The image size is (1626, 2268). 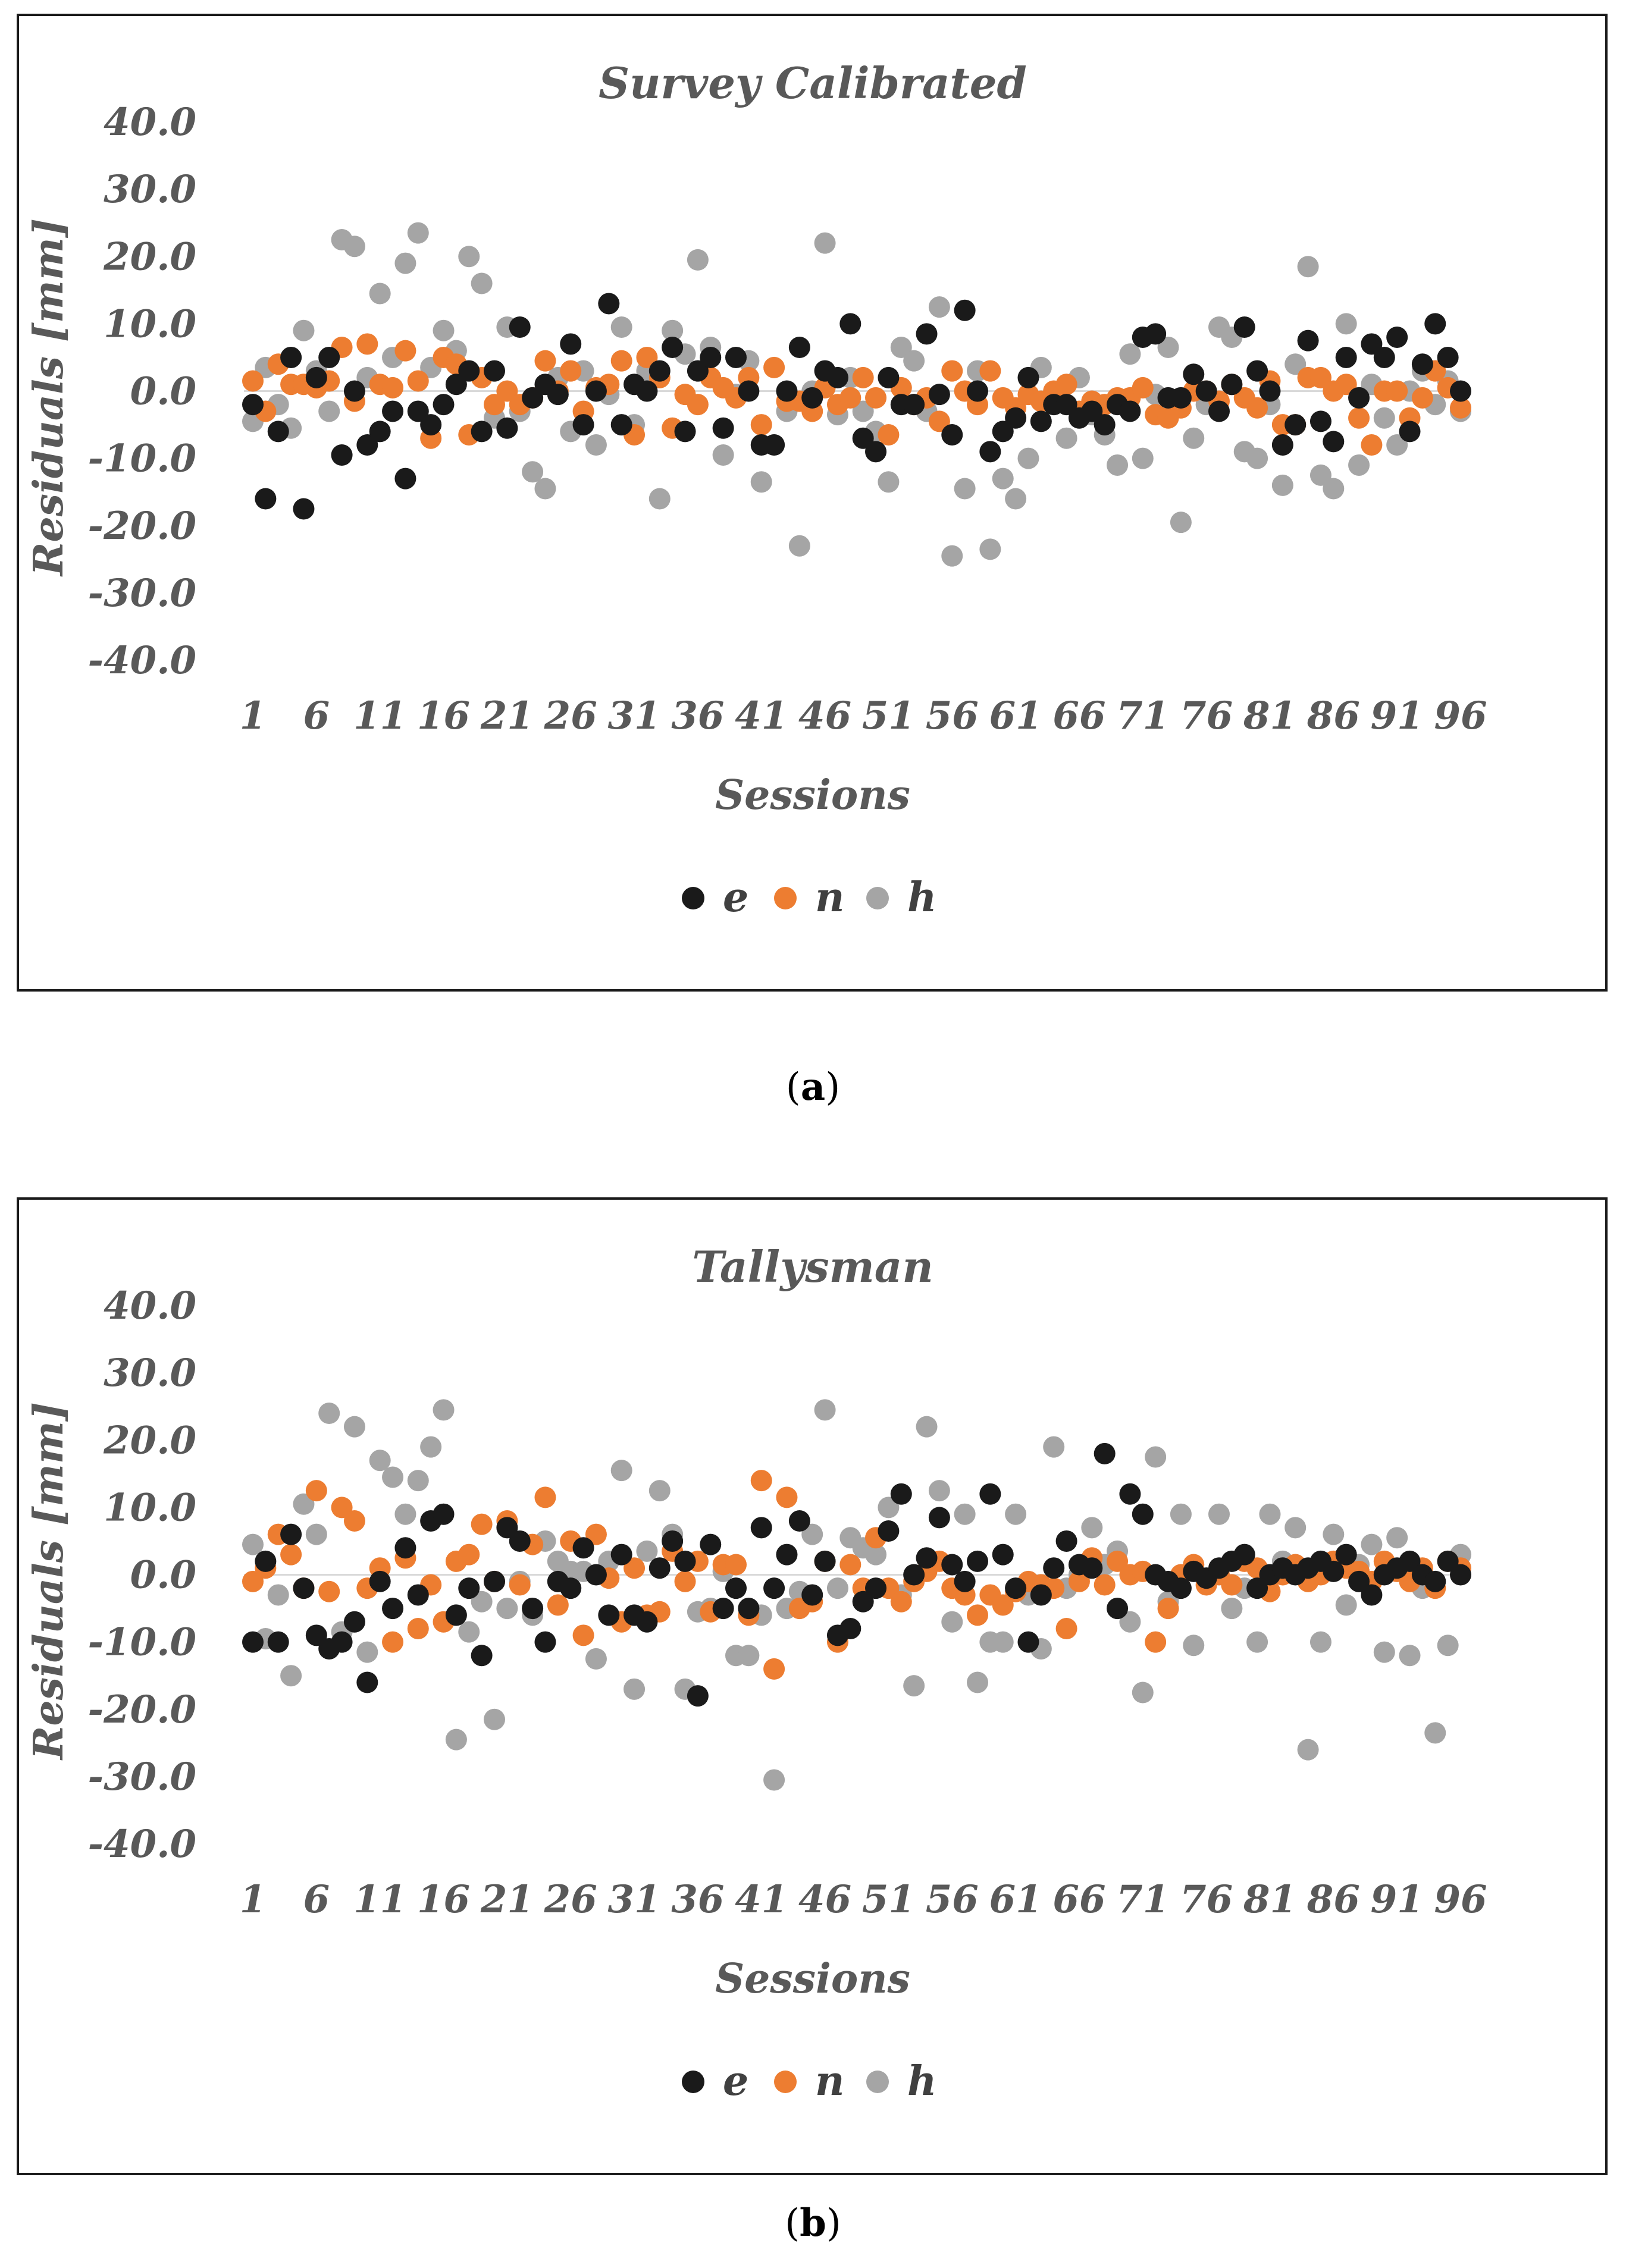 What do you see at coordinates (142, 593) in the screenshot?
I see `y-tick-label: -30.0` at bounding box center [142, 593].